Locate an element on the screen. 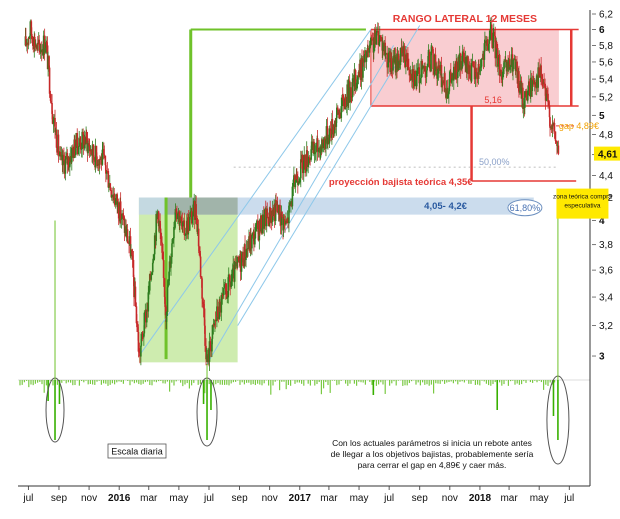 The width and height of the screenshot is (620, 519). x-tick-label: sep is located at coordinates (420, 498).